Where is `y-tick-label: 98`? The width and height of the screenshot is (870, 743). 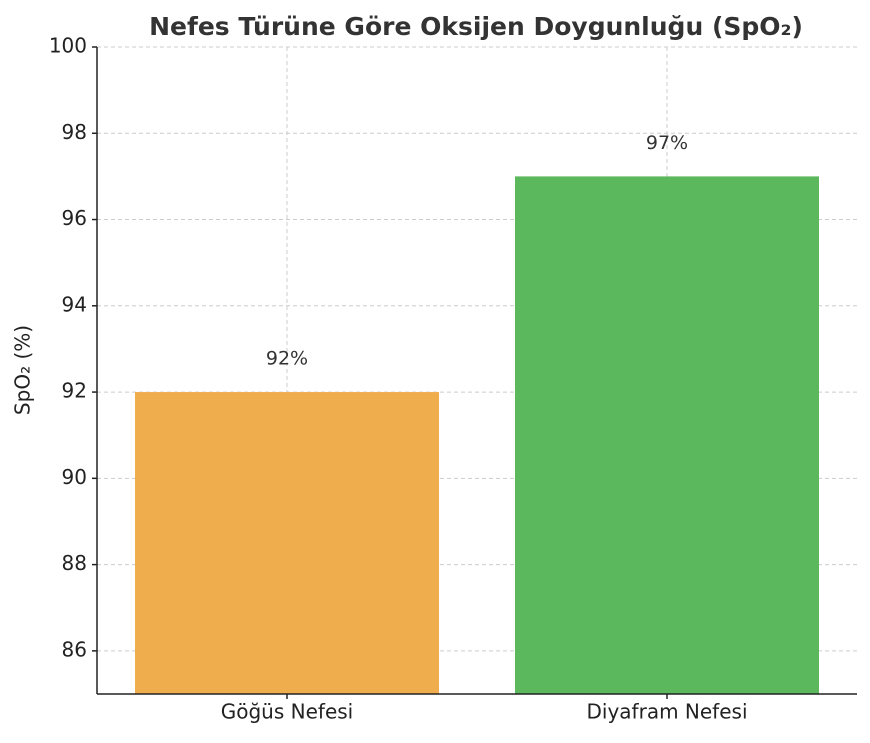
y-tick-label: 98 is located at coordinates (74, 132).